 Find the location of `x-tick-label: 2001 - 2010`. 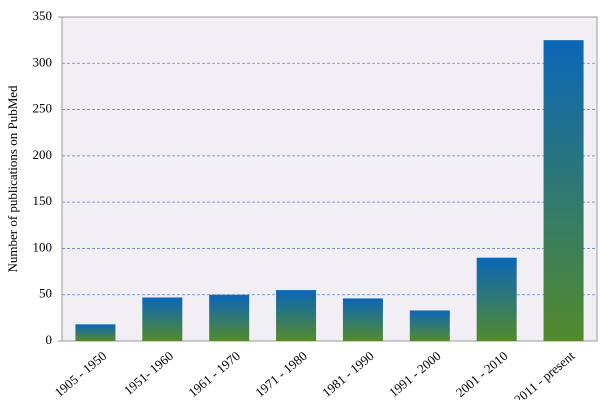

x-tick-label: 2001 - 2010 is located at coordinates (482, 374).